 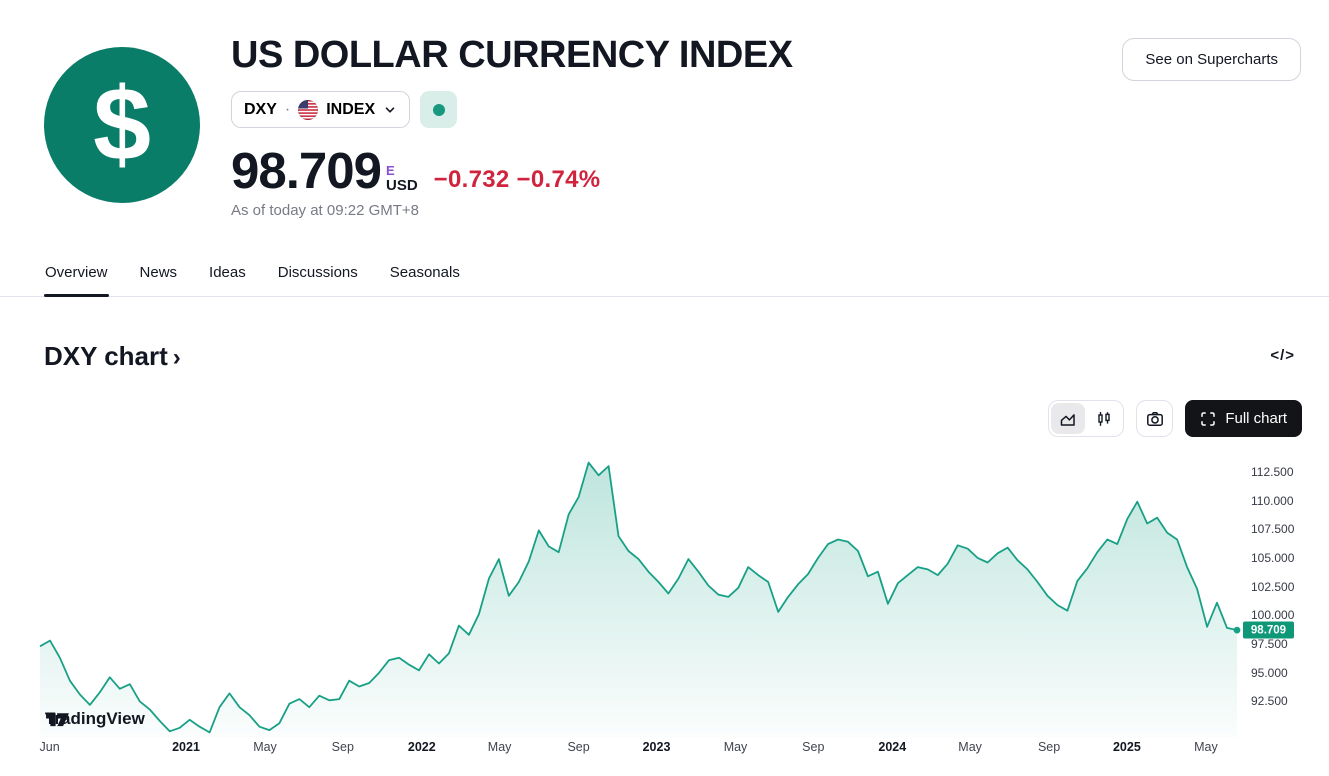 I want to click on y-axis-label: 107.500, so click(x=1273, y=529).